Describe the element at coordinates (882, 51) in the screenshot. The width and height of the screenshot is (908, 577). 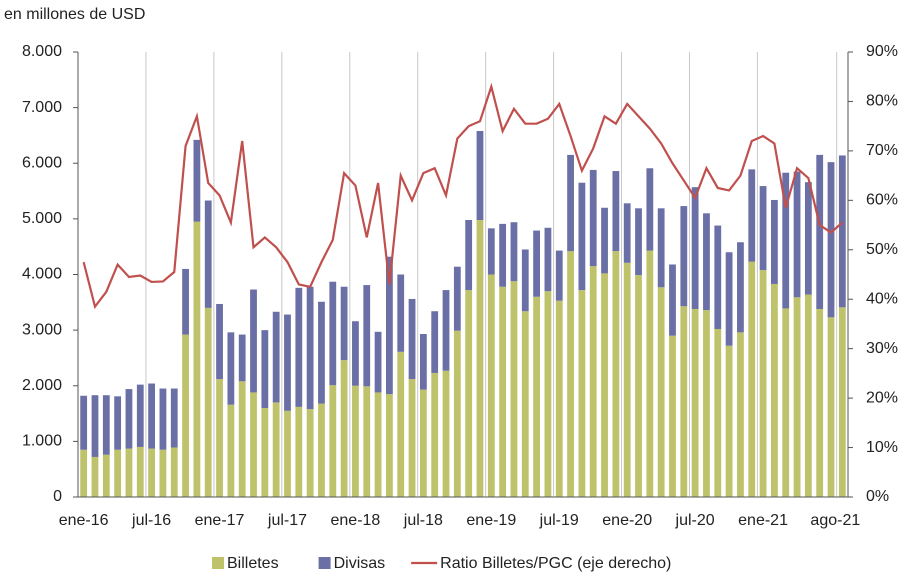
I see `y2-tick-label: 90%` at that location.